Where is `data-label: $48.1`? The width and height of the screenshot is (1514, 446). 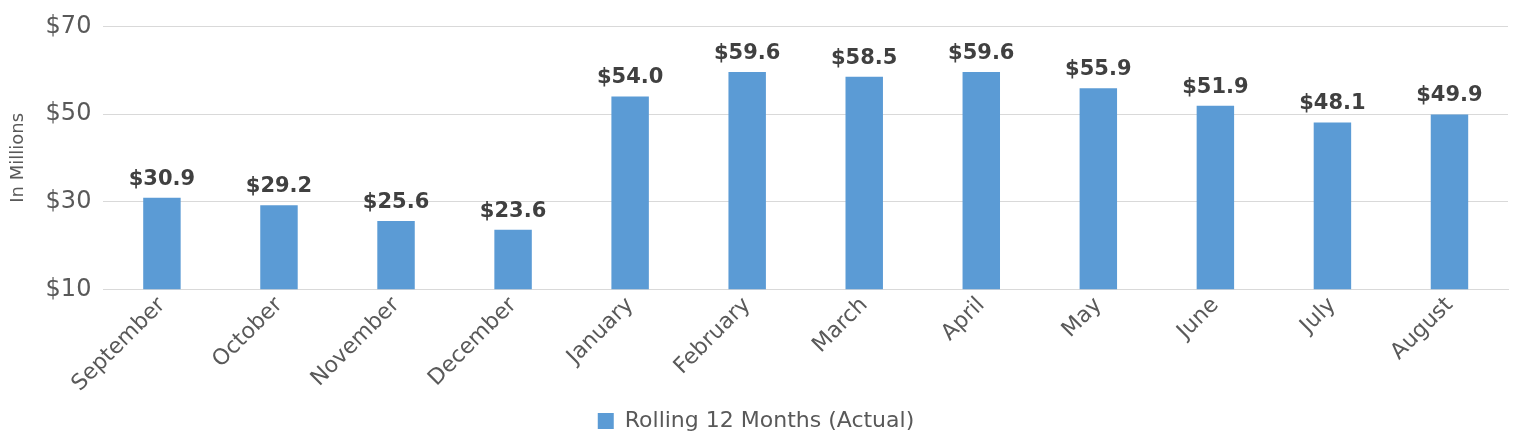
data-label: $48.1 is located at coordinates (1332, 102).